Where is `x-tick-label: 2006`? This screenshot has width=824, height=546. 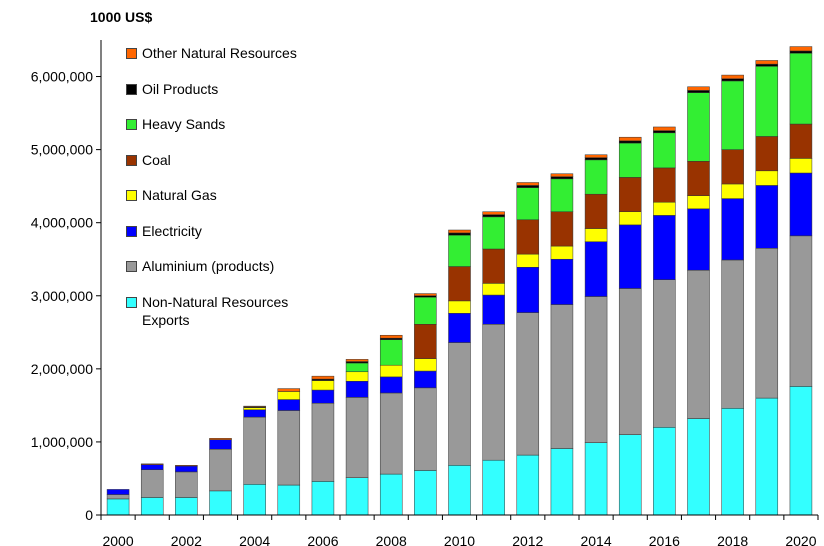 x-tick-label: 2006 is located at coordinates (322, 539).